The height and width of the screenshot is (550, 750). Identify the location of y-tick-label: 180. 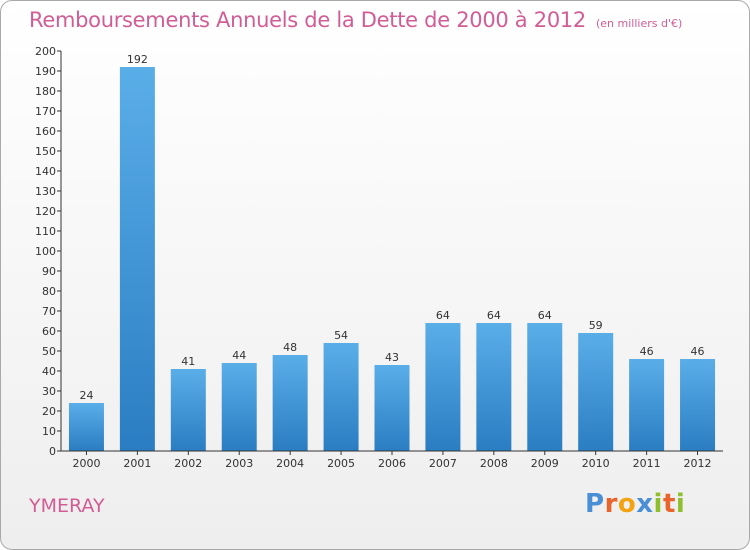
(45, 91).